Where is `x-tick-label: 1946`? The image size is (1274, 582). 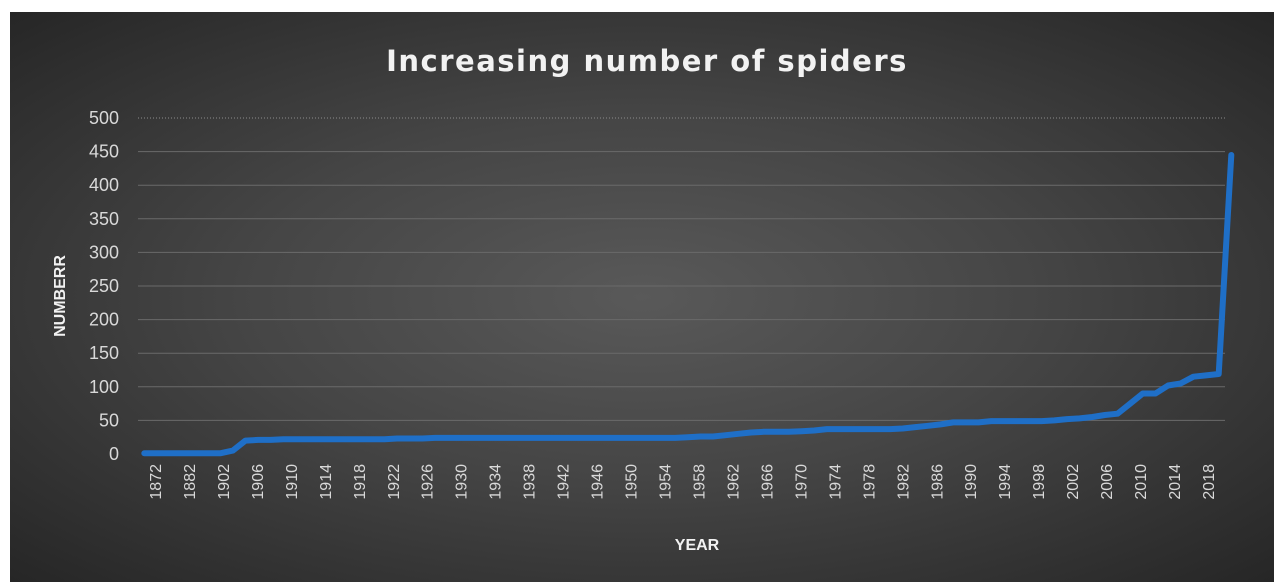 x-tick-label: 1946 is located at coordinates (598, 482).